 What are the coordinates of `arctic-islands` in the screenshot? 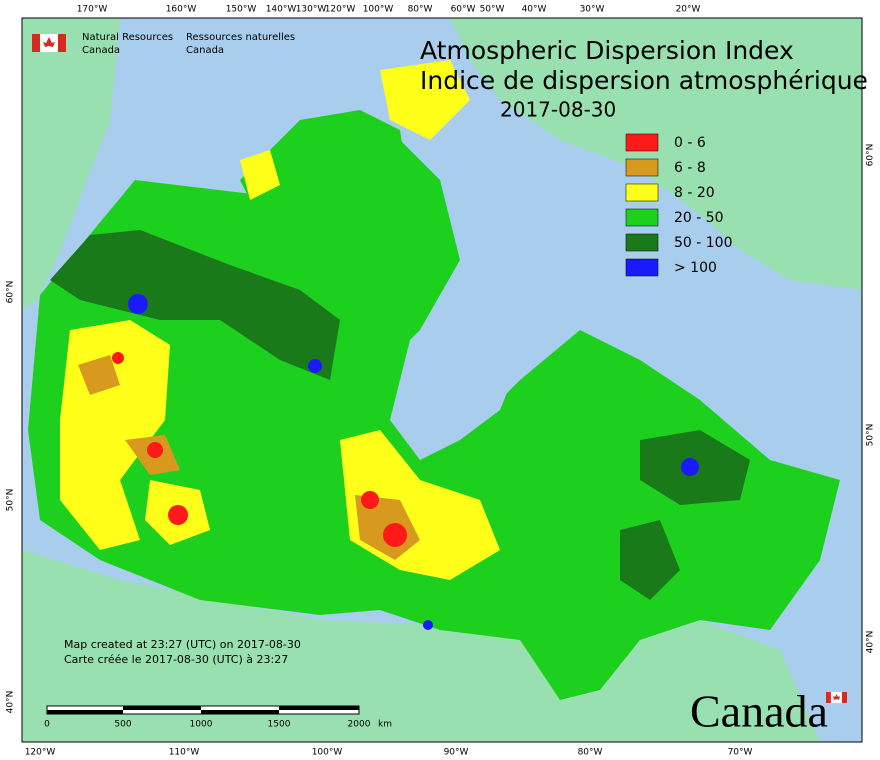 It's located at (325, 180).